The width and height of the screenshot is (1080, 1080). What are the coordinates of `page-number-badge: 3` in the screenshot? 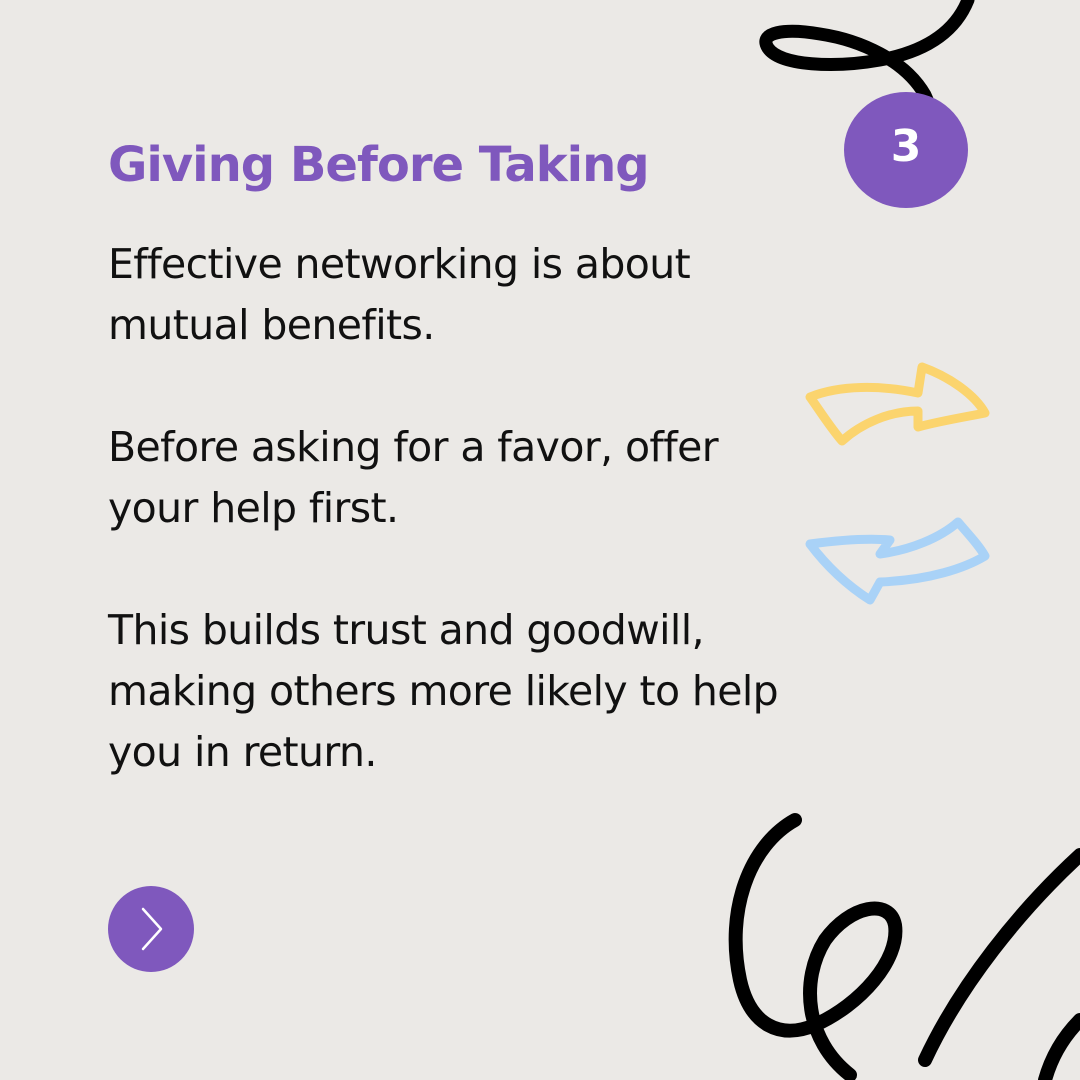 It's located at (906, 150).